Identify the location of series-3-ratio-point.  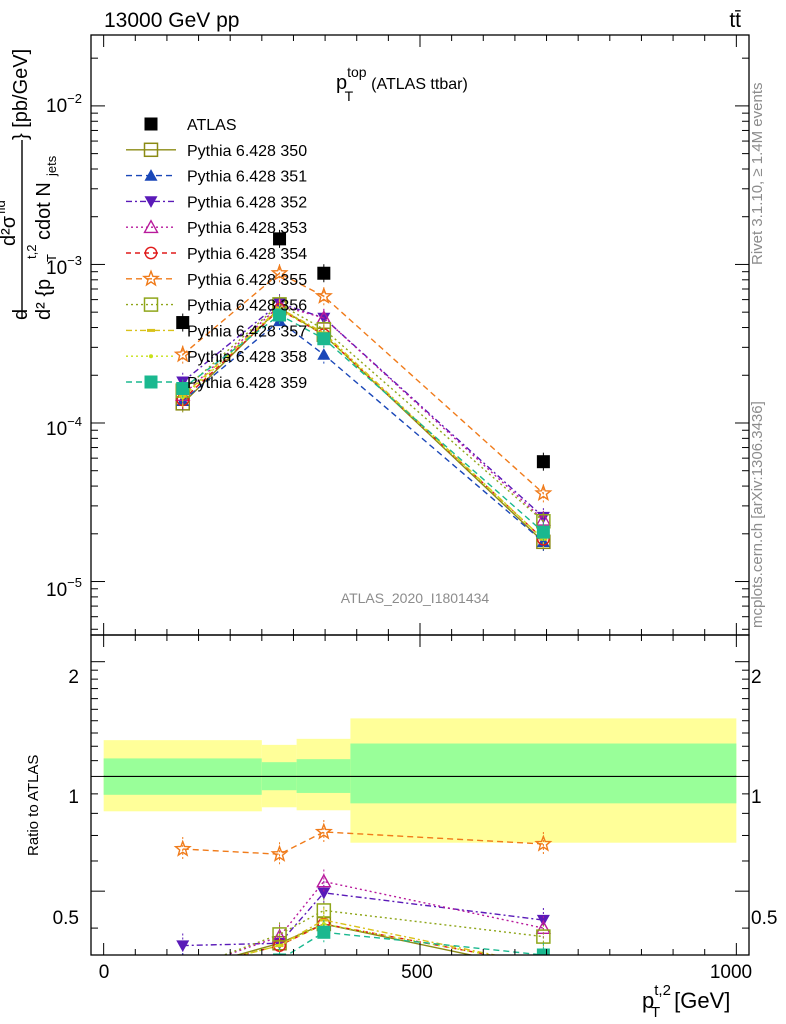
(183, 946).